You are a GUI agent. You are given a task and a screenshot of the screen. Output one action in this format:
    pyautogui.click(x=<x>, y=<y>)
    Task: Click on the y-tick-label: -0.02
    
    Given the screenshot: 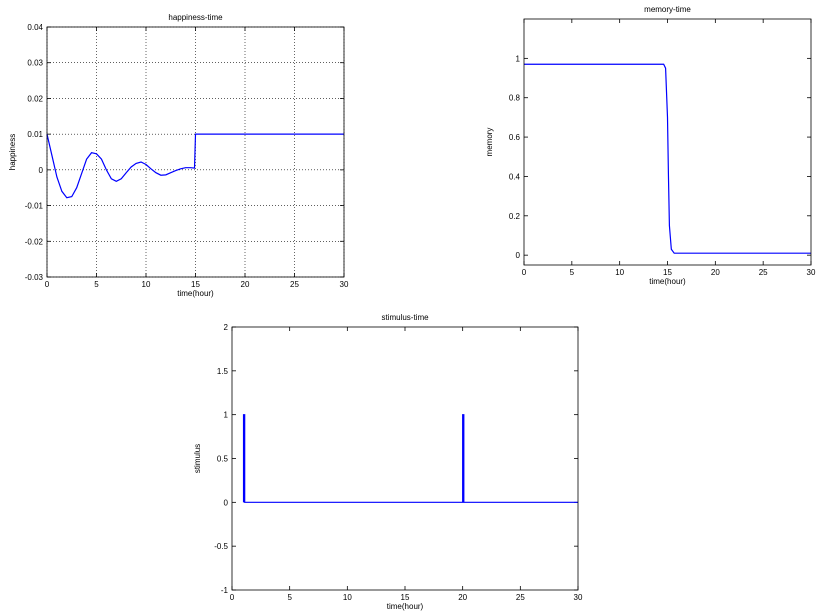 What is the action you would take?
    pyautogui.click(x=34, y=241)
    